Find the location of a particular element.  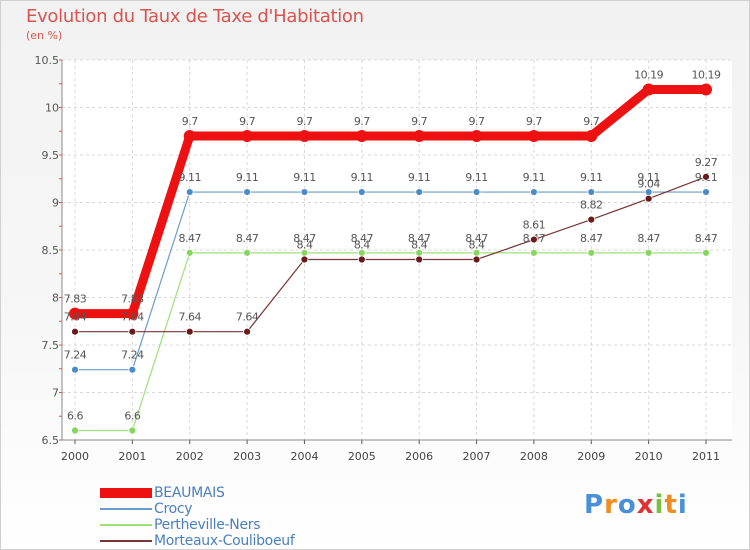

data-label: 10.19 is located at coordinates (648, 74).